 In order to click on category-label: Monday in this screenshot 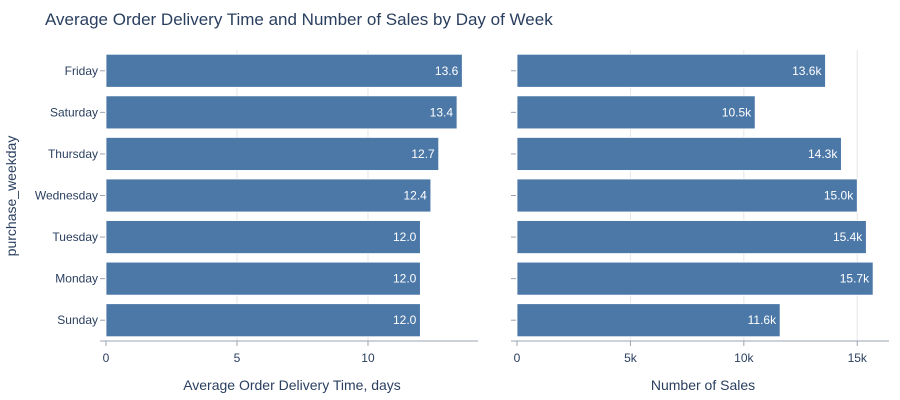, I will do `click(76, 279)`.